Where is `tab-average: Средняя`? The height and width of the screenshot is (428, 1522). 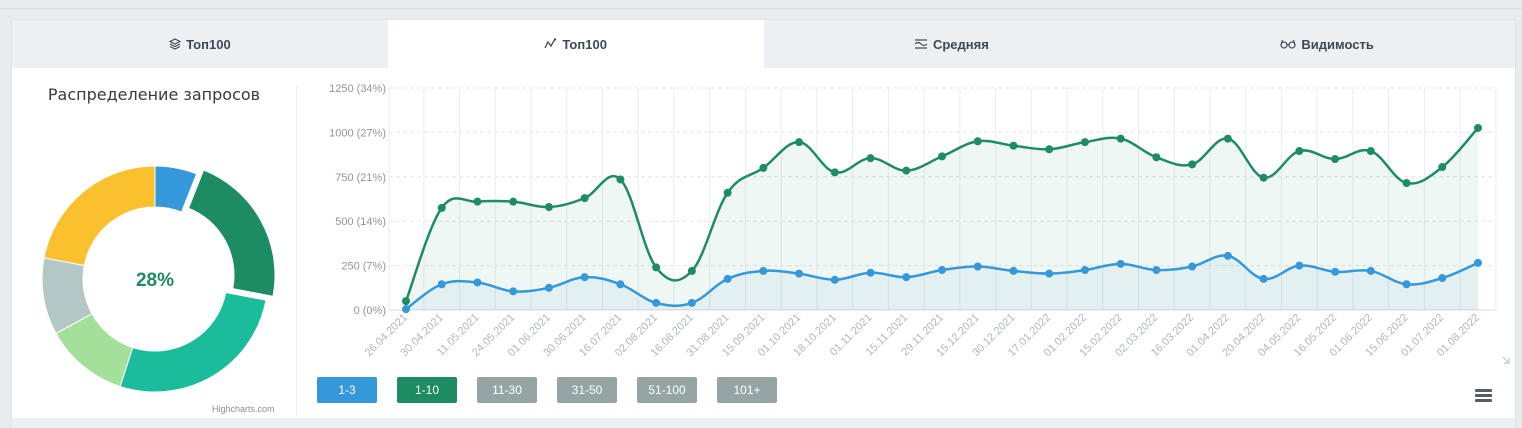 tab-average: Средняя is located at coordinates (951, 44).